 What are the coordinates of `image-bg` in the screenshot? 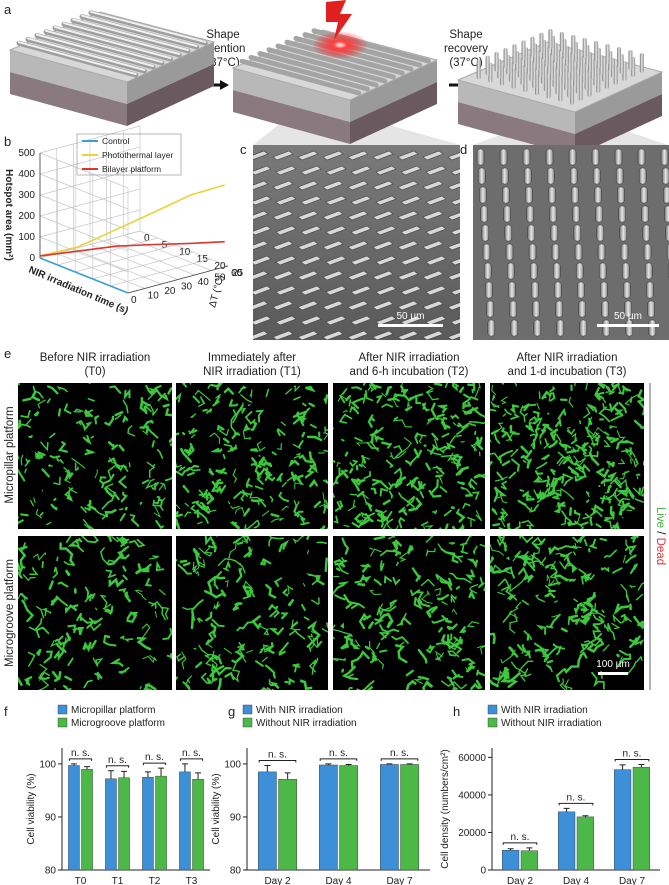 It's located at (252, 613).